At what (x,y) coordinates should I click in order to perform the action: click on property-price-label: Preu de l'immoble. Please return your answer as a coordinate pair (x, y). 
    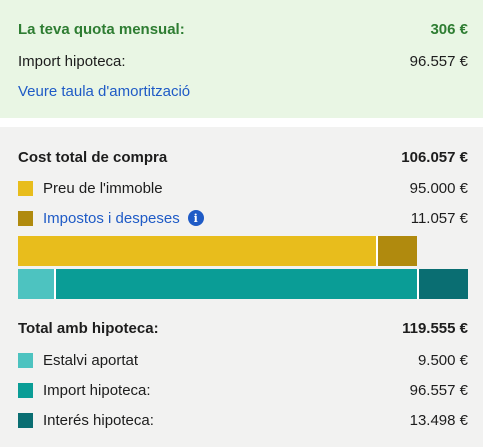
    Looking at the image, I should click on (103, 188).